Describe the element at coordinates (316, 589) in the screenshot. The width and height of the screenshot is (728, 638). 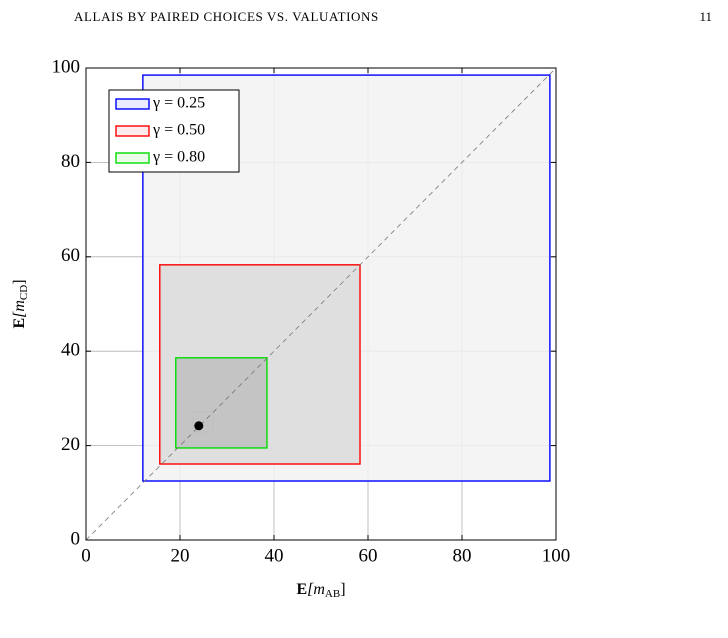
I see `xlabel-part: [m` at that location.